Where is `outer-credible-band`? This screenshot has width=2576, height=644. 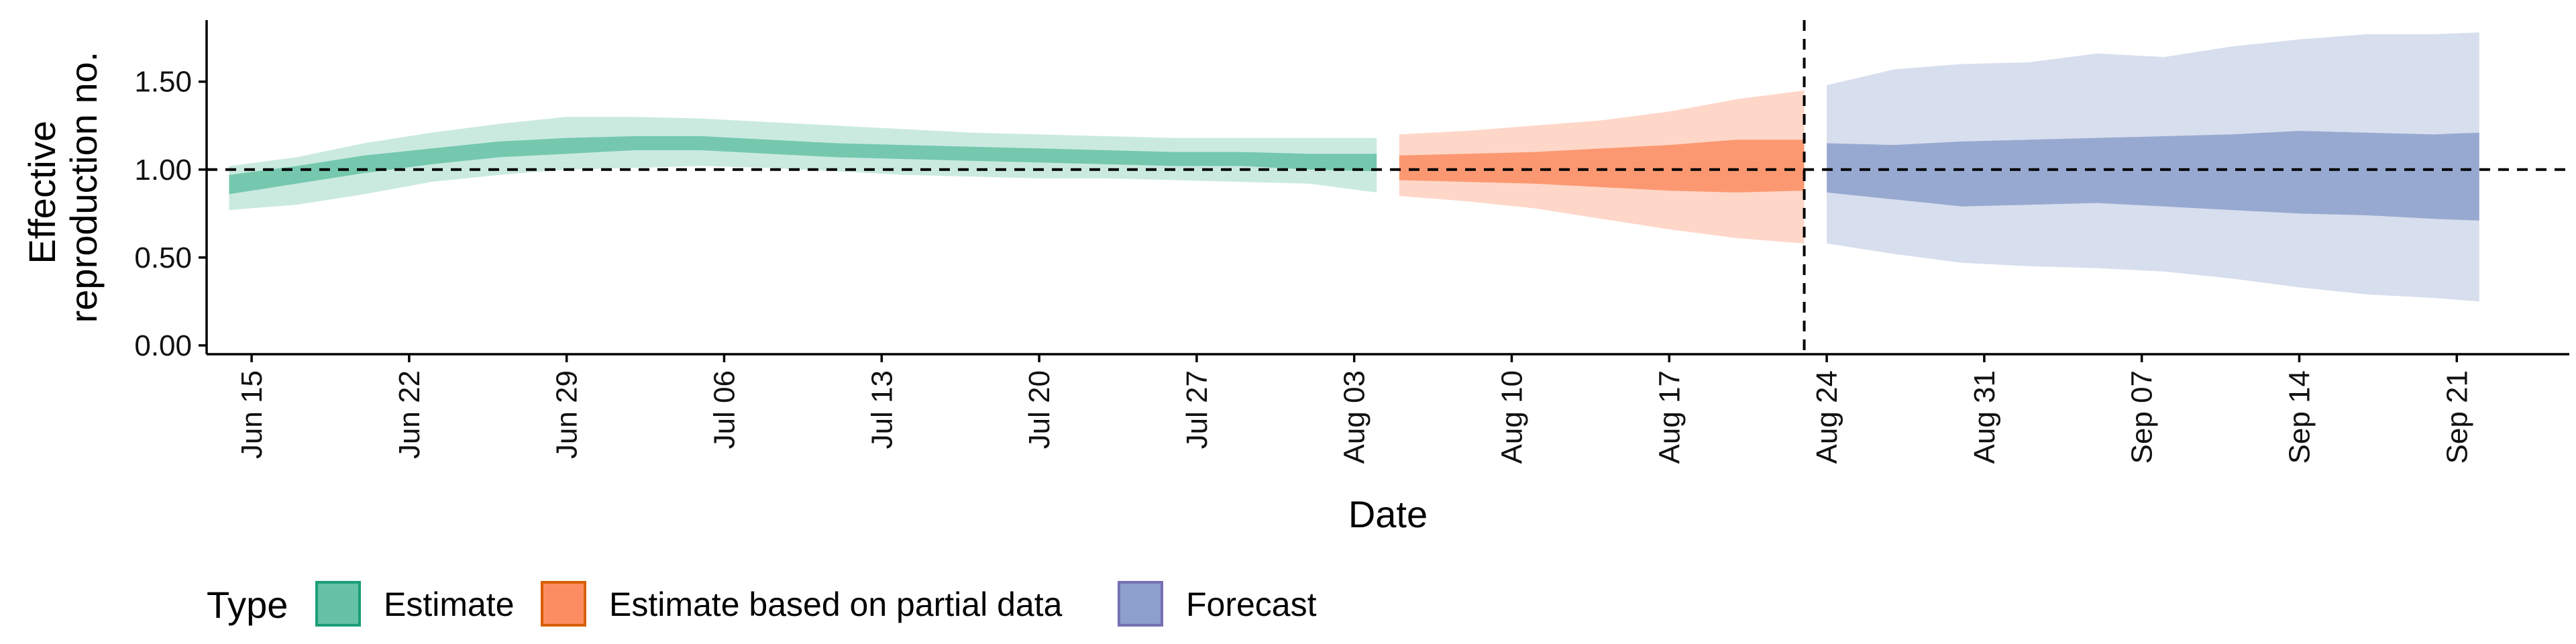
outer-credible-band is located at coordinates (803, 164).